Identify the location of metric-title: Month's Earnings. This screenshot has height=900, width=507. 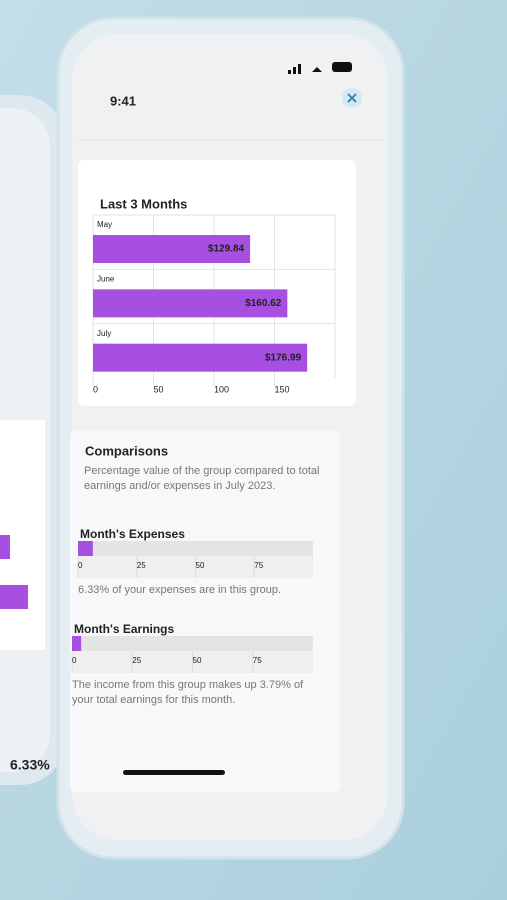
(124, 629).